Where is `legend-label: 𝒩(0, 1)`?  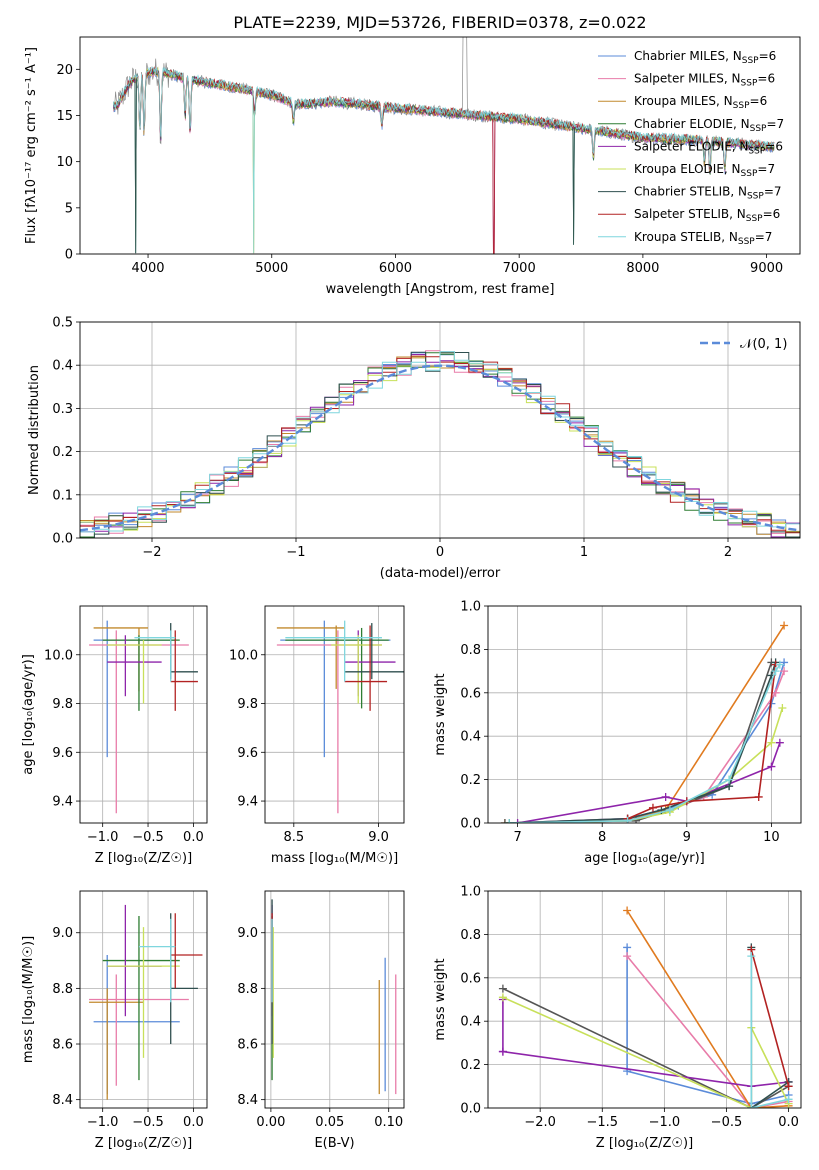 legend-label: 𝒩(0, 1) is located at coordinates (763, 344).